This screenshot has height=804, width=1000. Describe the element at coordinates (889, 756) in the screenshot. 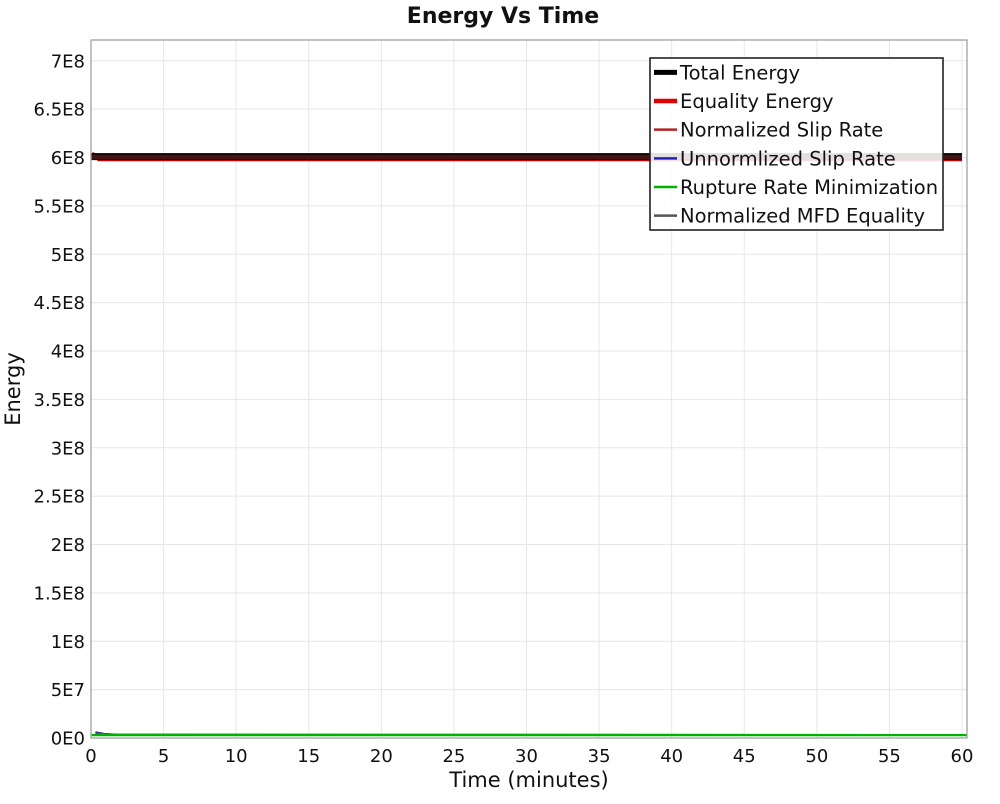

I see `x-tick-label: 55` at that location.